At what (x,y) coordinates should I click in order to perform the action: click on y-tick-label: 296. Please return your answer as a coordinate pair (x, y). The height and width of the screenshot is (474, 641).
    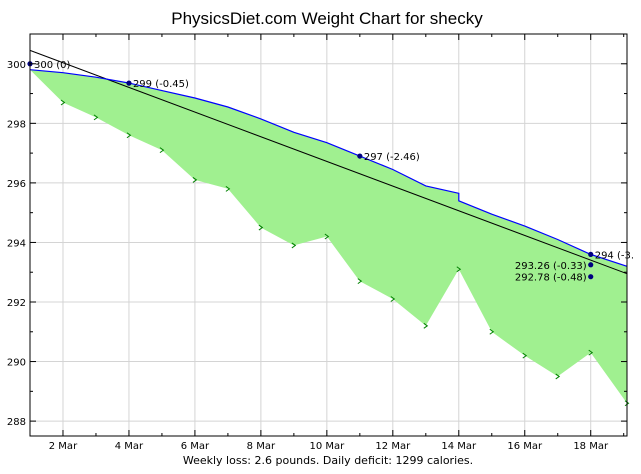
    Looking at the image, I should click on (16, 184).